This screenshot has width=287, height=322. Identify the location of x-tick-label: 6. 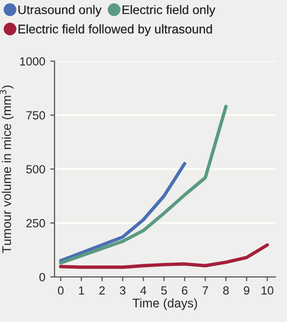
(185, 290).